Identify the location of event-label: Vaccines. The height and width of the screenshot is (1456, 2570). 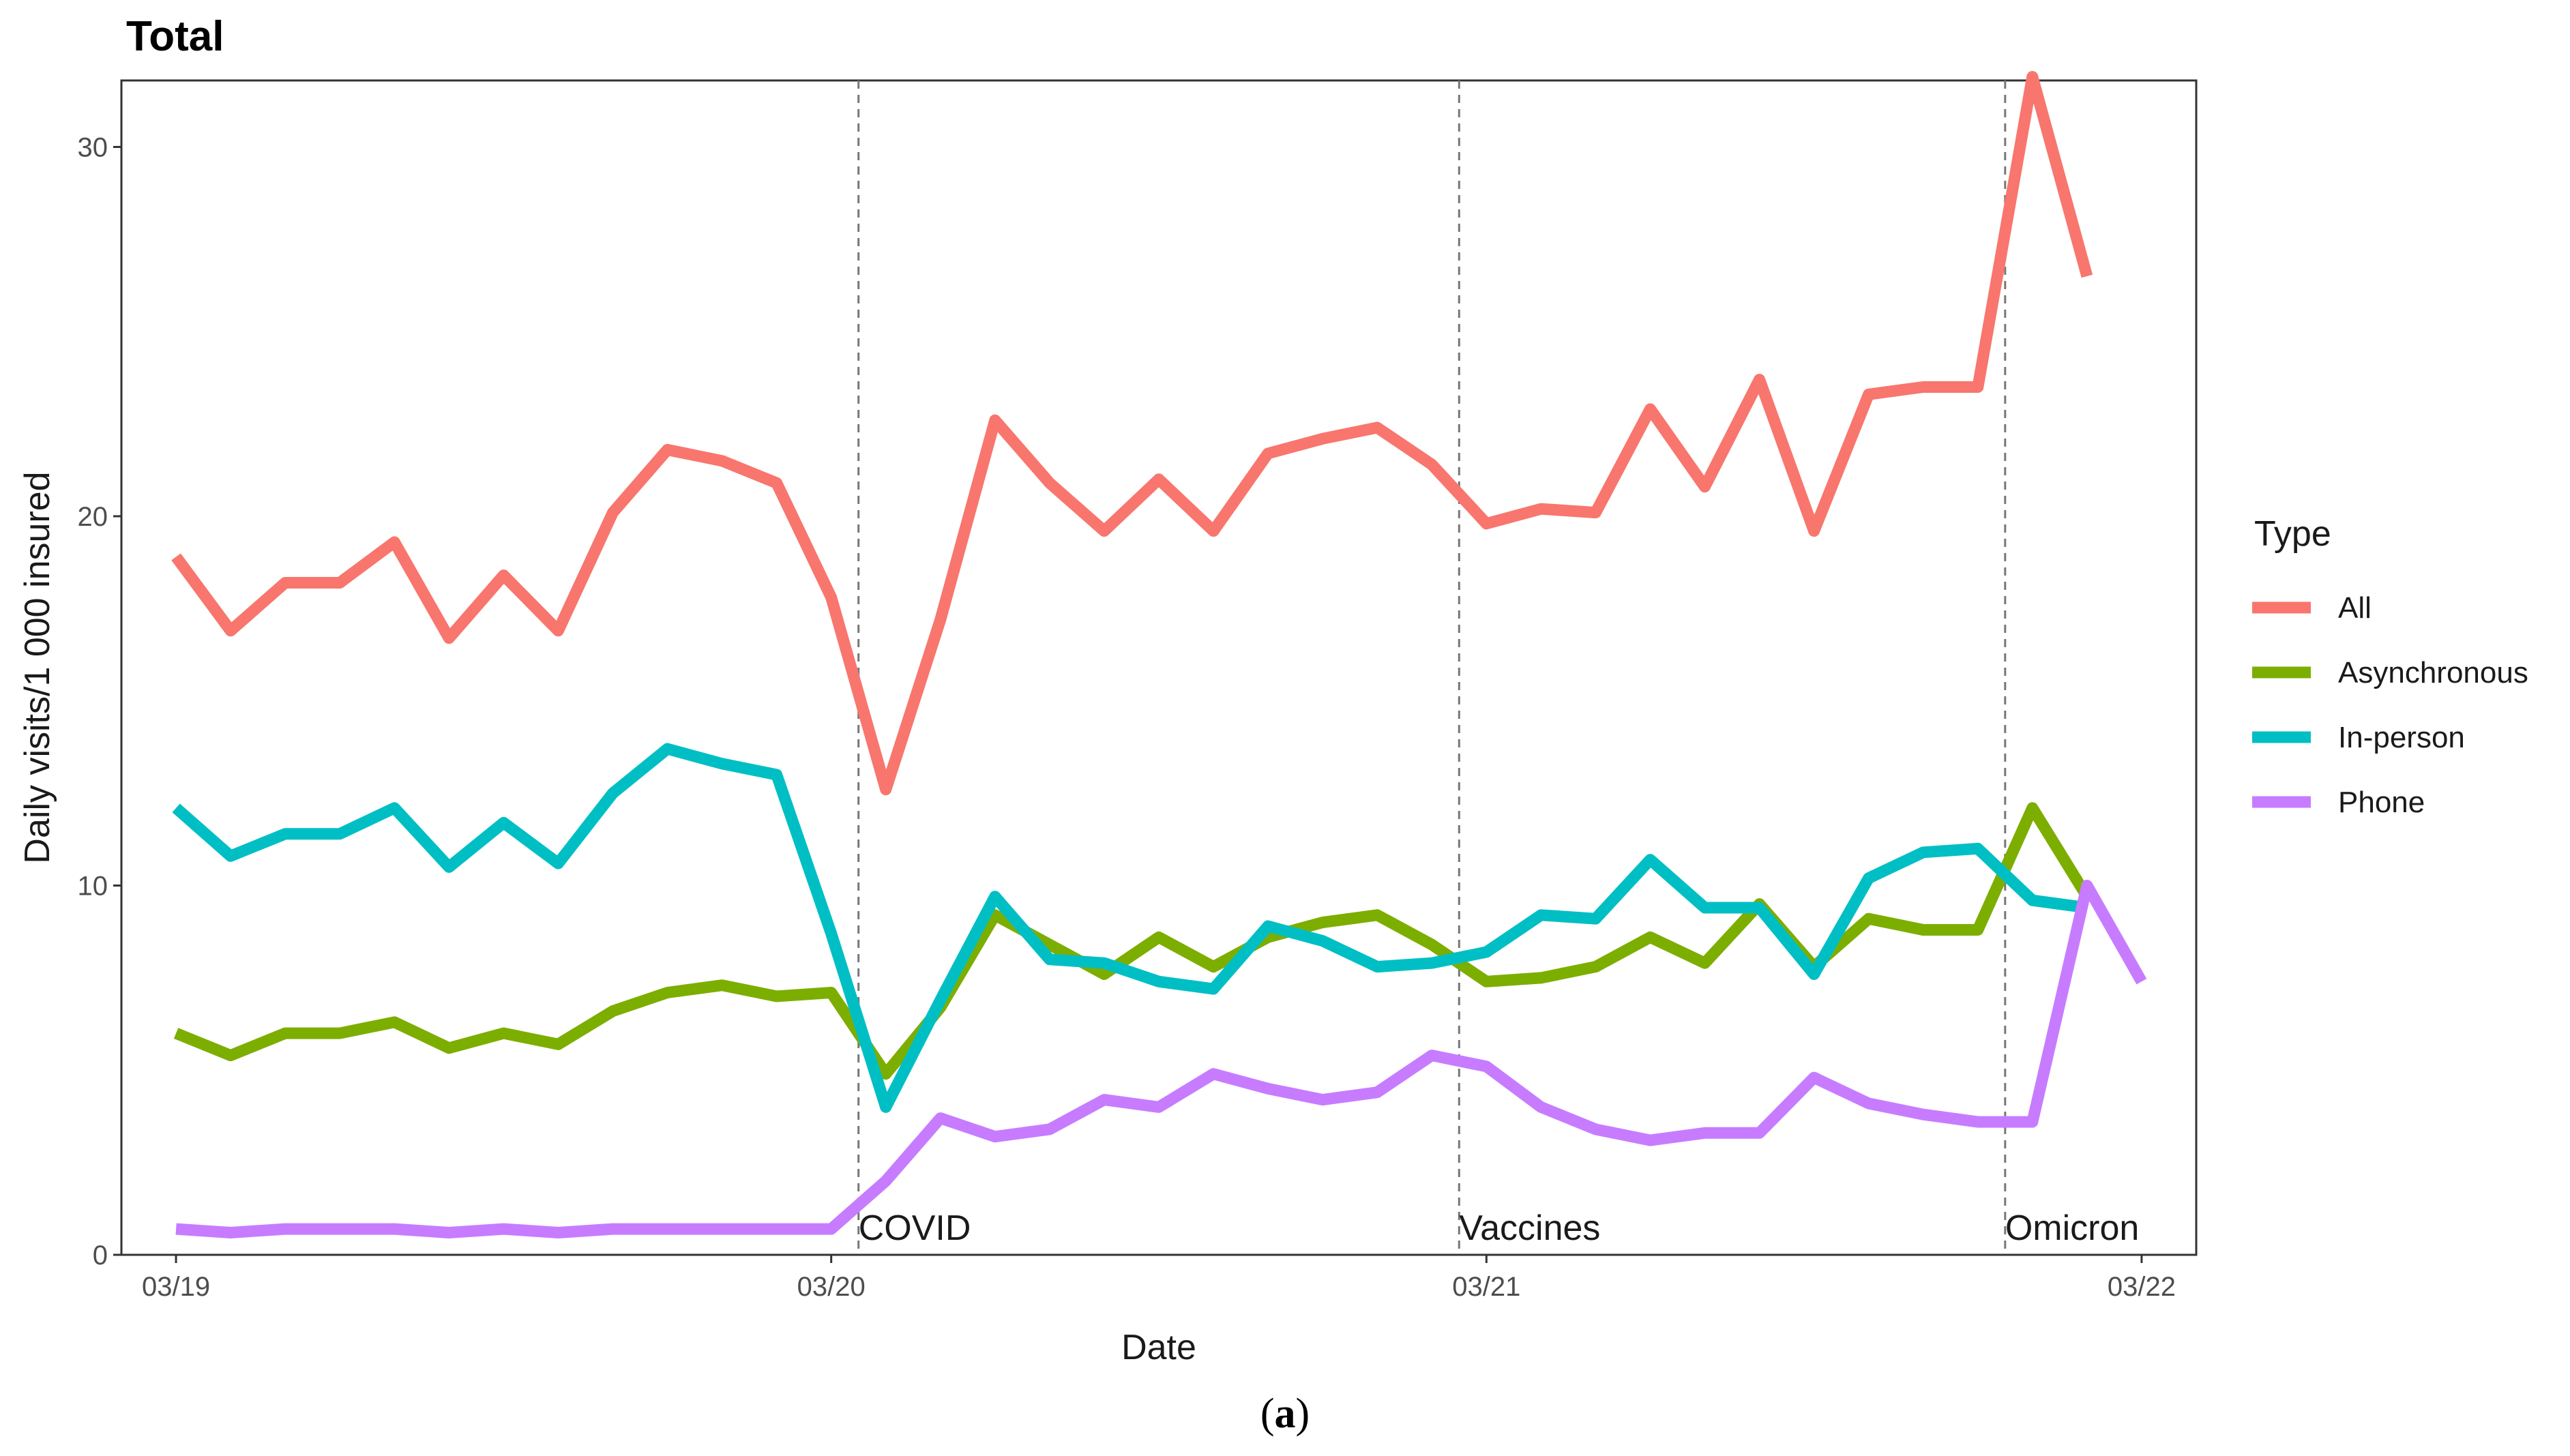
(1529, 1228).